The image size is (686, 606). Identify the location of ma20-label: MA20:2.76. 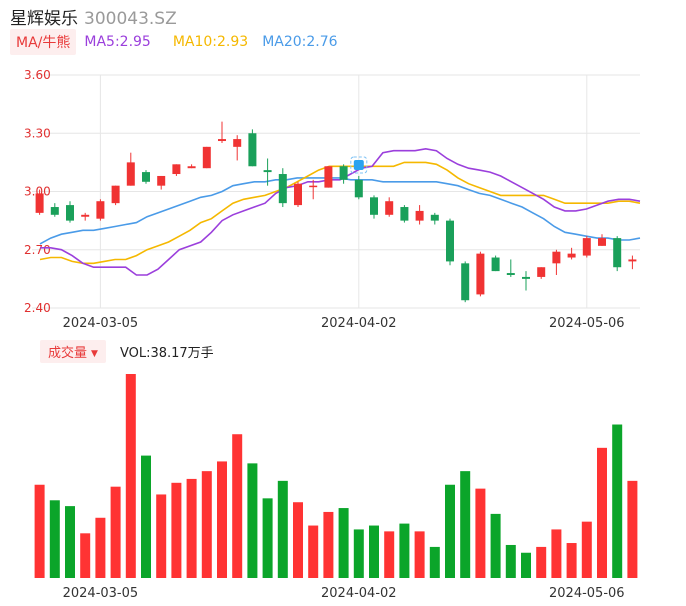
(300, 42).